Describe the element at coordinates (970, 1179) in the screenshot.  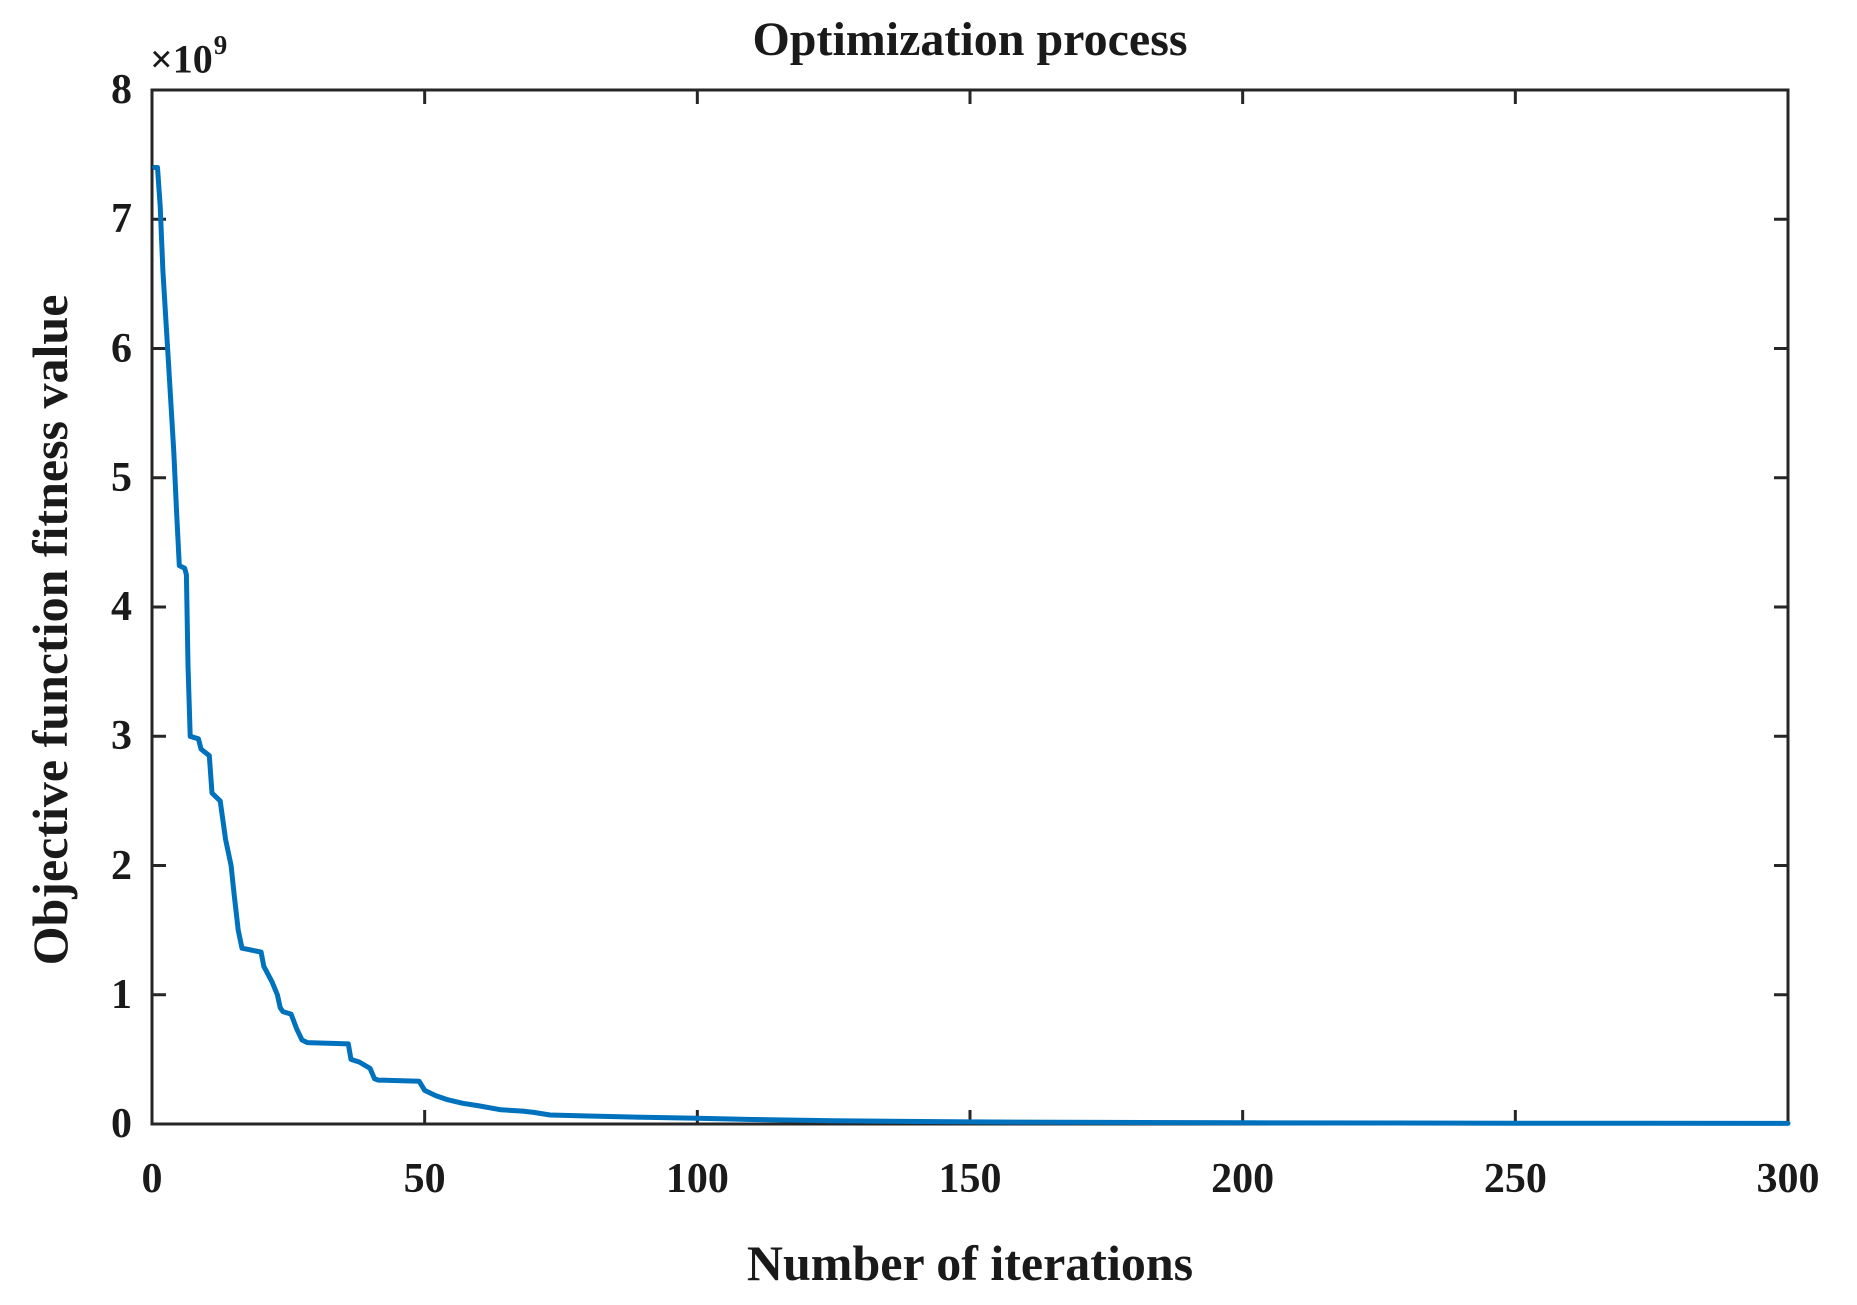
I see `x-tick-label: 150` at that location.